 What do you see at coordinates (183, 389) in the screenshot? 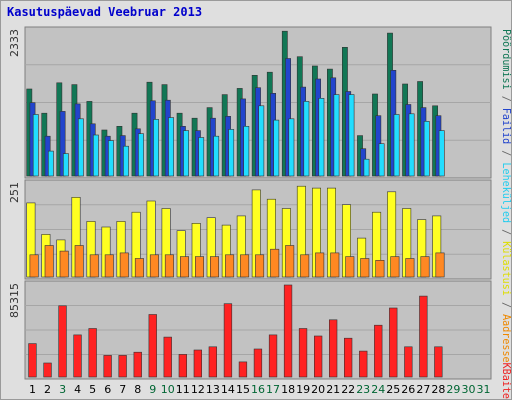
I see `x-tick-label: 11` at bounding box center [183, 389].